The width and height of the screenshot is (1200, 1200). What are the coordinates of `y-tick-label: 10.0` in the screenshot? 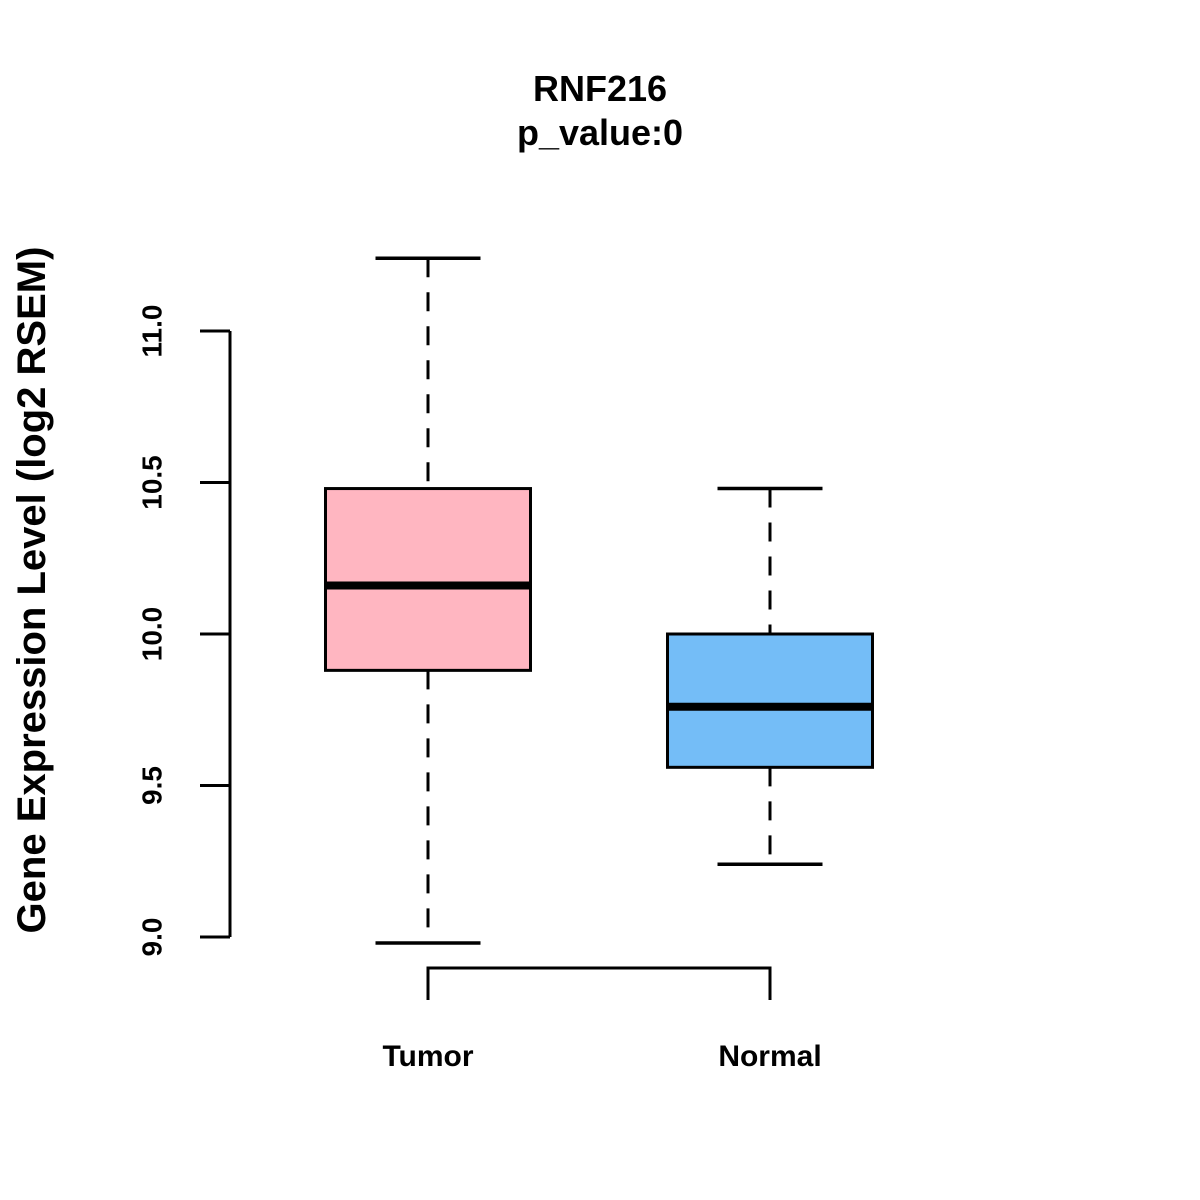 It's located at (152, 634).